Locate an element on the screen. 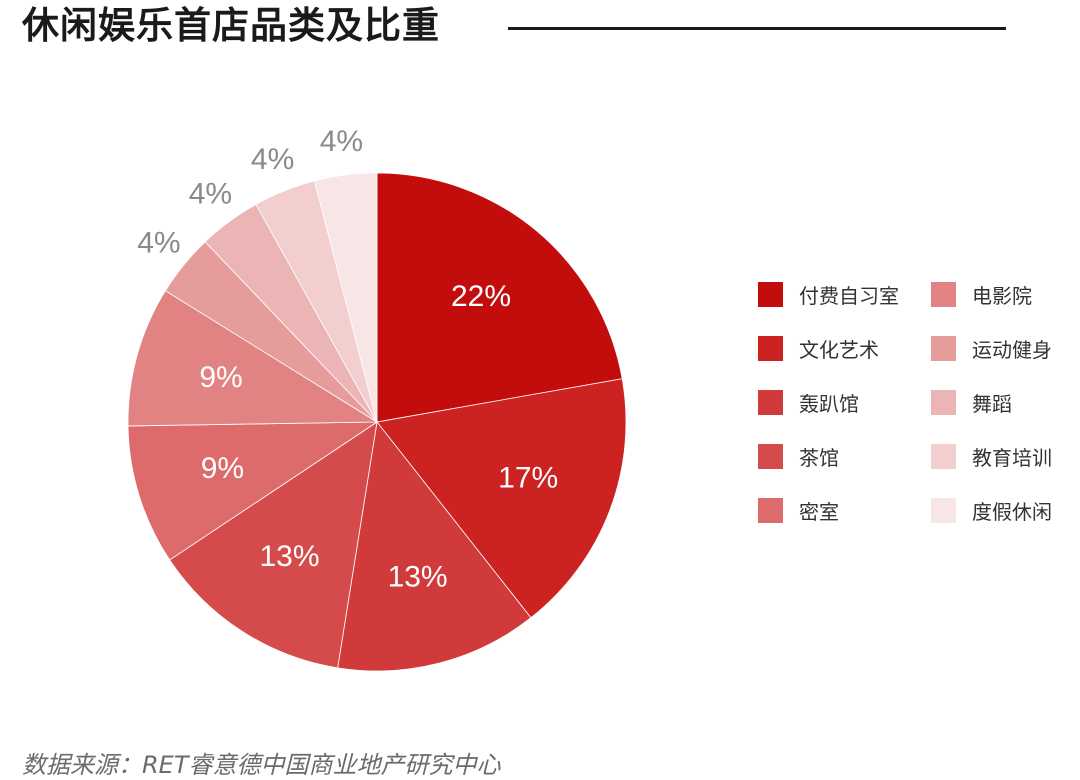  legend-item: 轰趴馆 is located at coordinates (808, 402).